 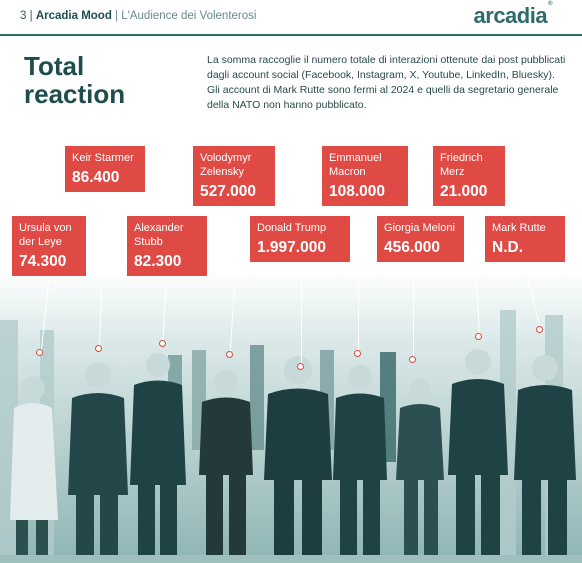 I want to click on label-mark-rutte: Mark Rutte N.D., so click(x=525, y=239).